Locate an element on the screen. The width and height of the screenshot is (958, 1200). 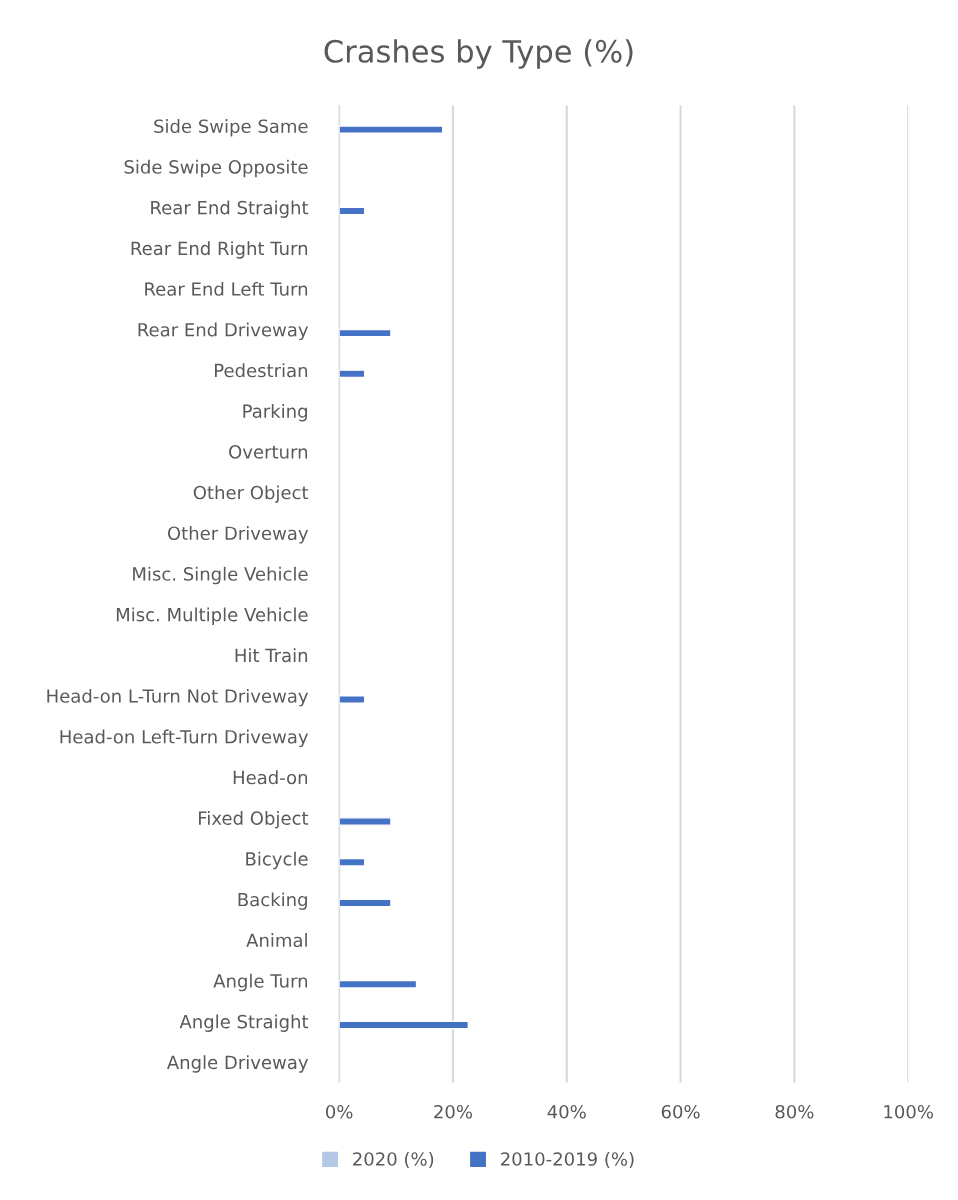
y-tick-label: Rear End Left Turn is located at coordinates (226, 288).